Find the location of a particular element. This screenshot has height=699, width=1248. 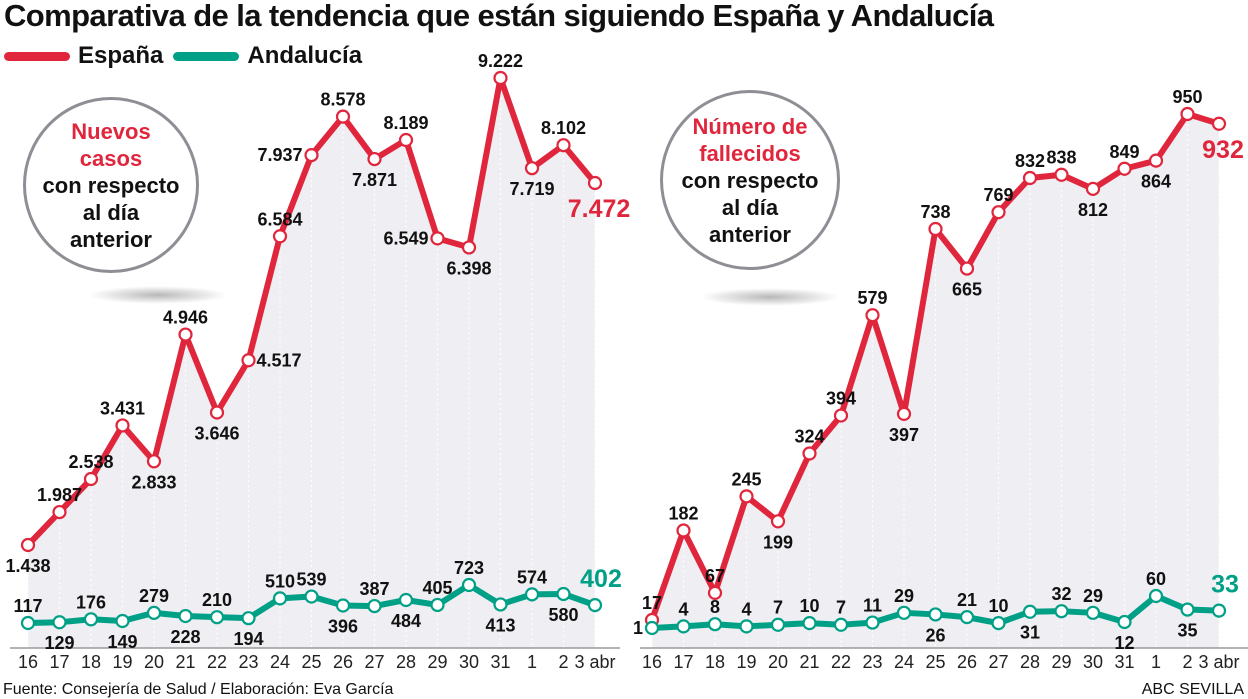

data-label-espana: 838 is located at coordinates (1061, 158).